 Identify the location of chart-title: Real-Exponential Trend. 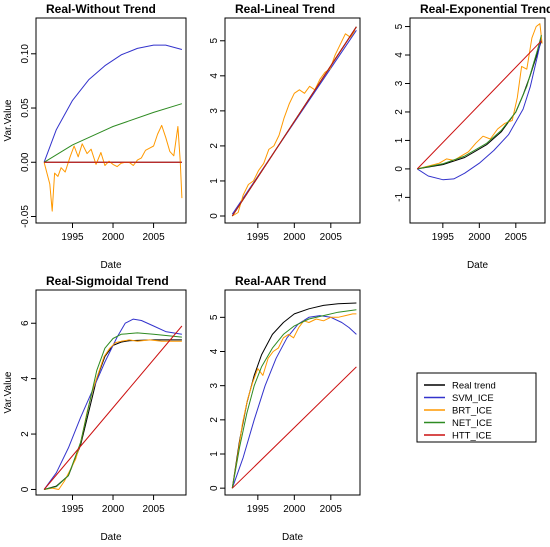
(485, 9).